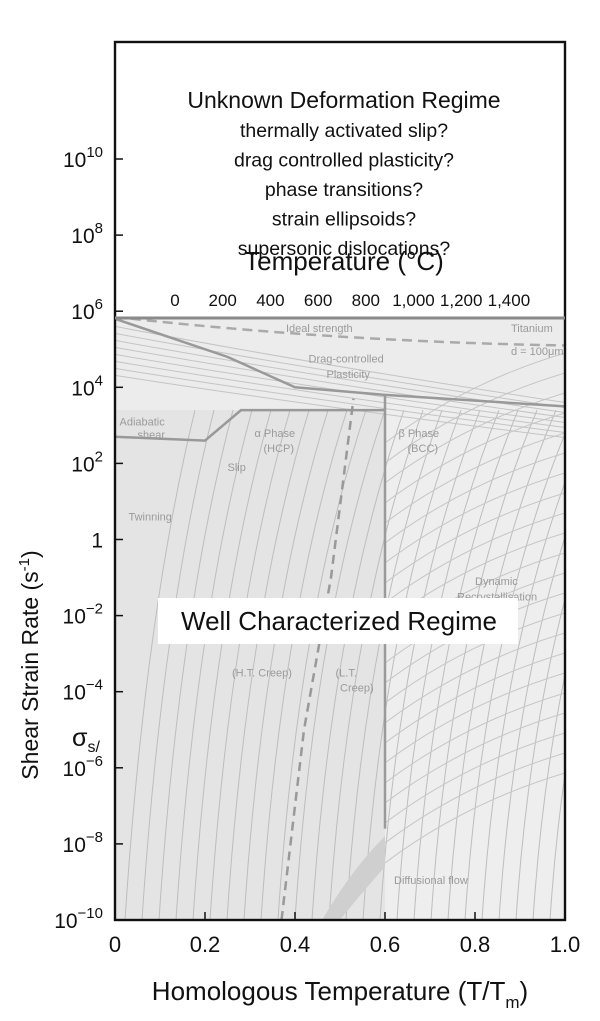 This screenshot has height=1021, width=600. What do you see at coordinates (344, 220) in the screenshot?
I see `unknown-regime-line: strain ellipsoids?` at bounding box center [344, 220].